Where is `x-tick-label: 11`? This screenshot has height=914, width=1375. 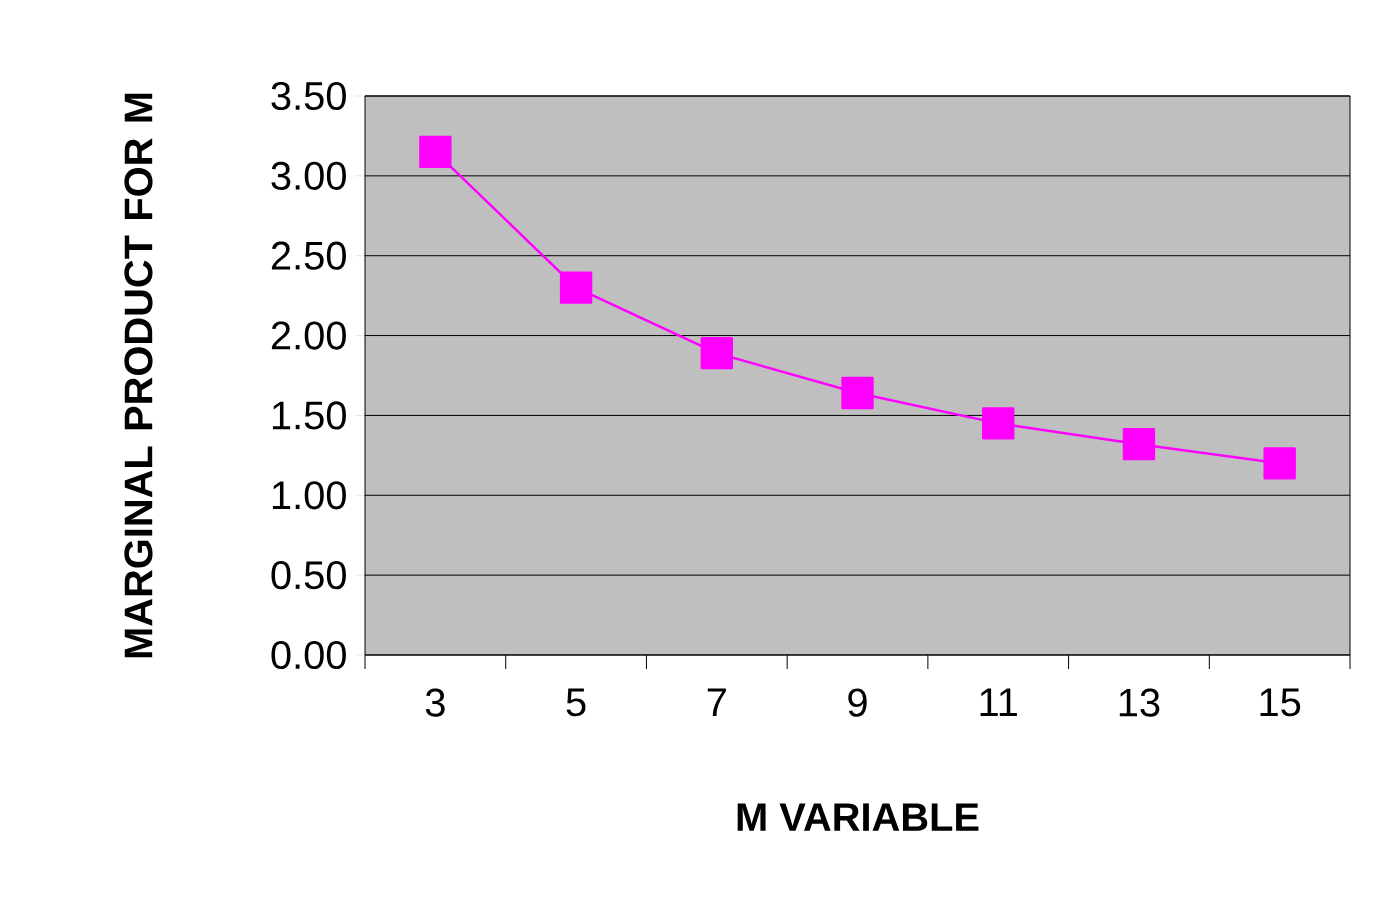
x-tick-label: 11 is located at coordinates (998, 702).